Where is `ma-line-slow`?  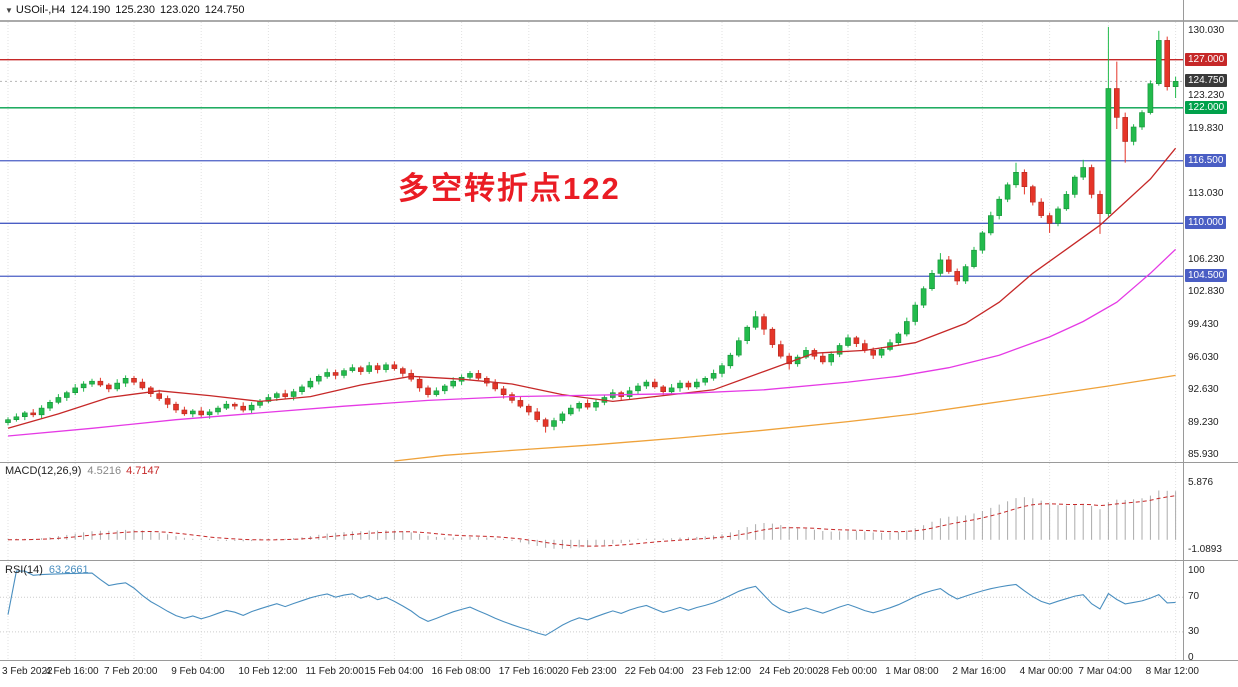
ma-line-slow is located at coordinates (785, 418).